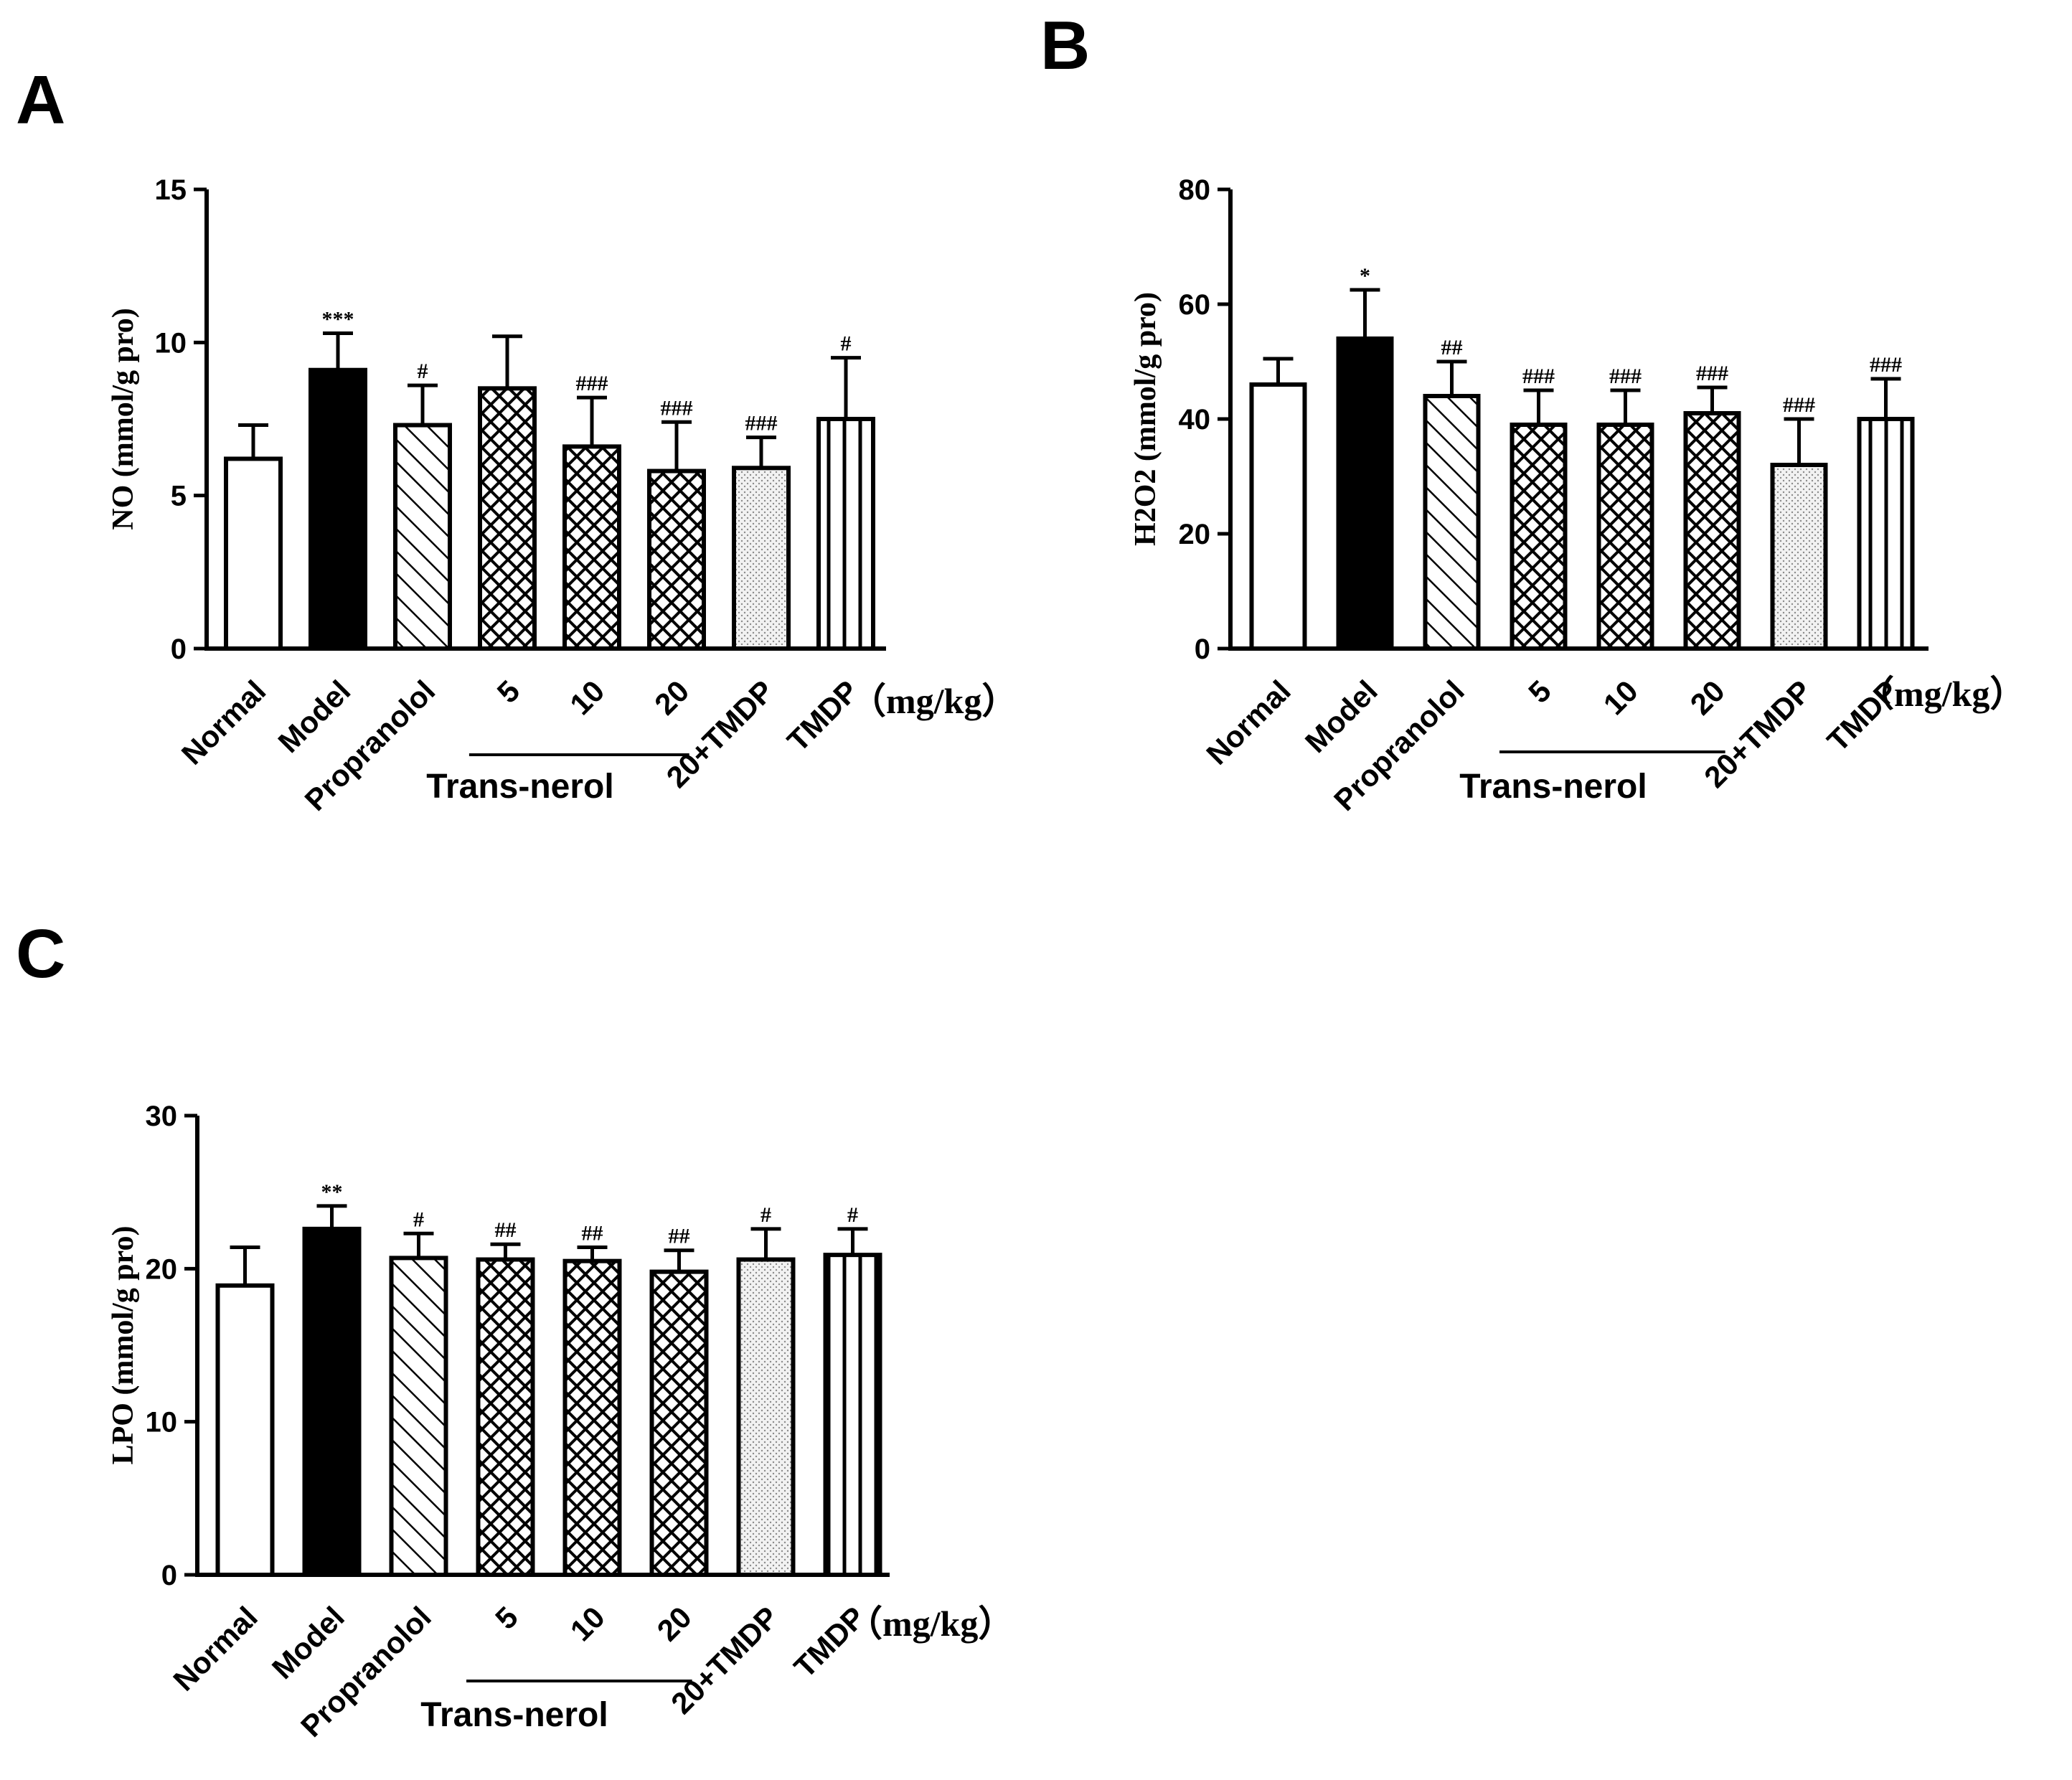  I want to click on y-axis-title: H2O2 (mmol/g pro), so click(1145, 419).